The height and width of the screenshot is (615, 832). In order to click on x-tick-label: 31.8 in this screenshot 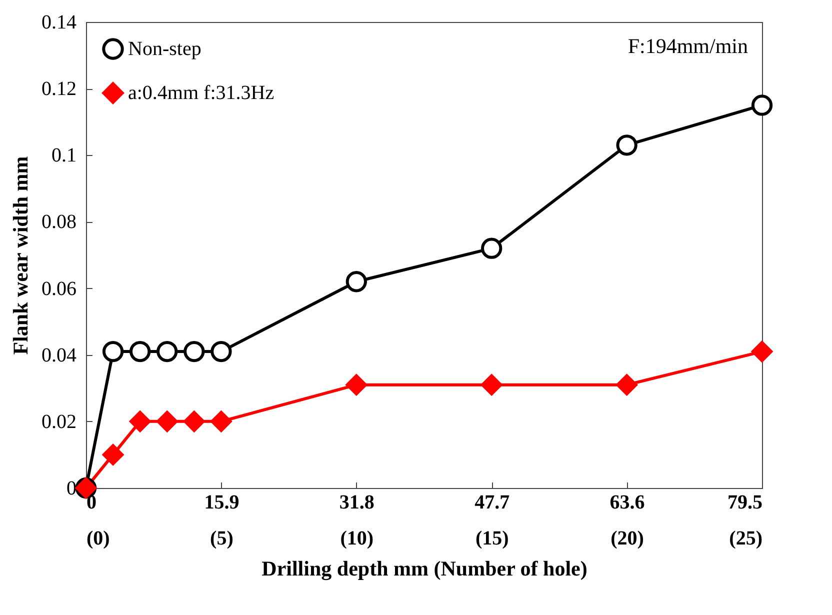, I will do `click(356, 503)`.